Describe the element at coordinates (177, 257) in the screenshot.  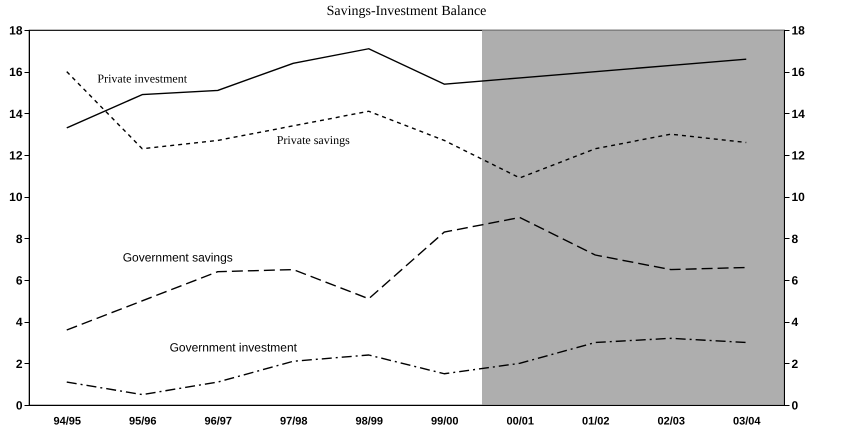
I see `series-label: Government savings` at that location.